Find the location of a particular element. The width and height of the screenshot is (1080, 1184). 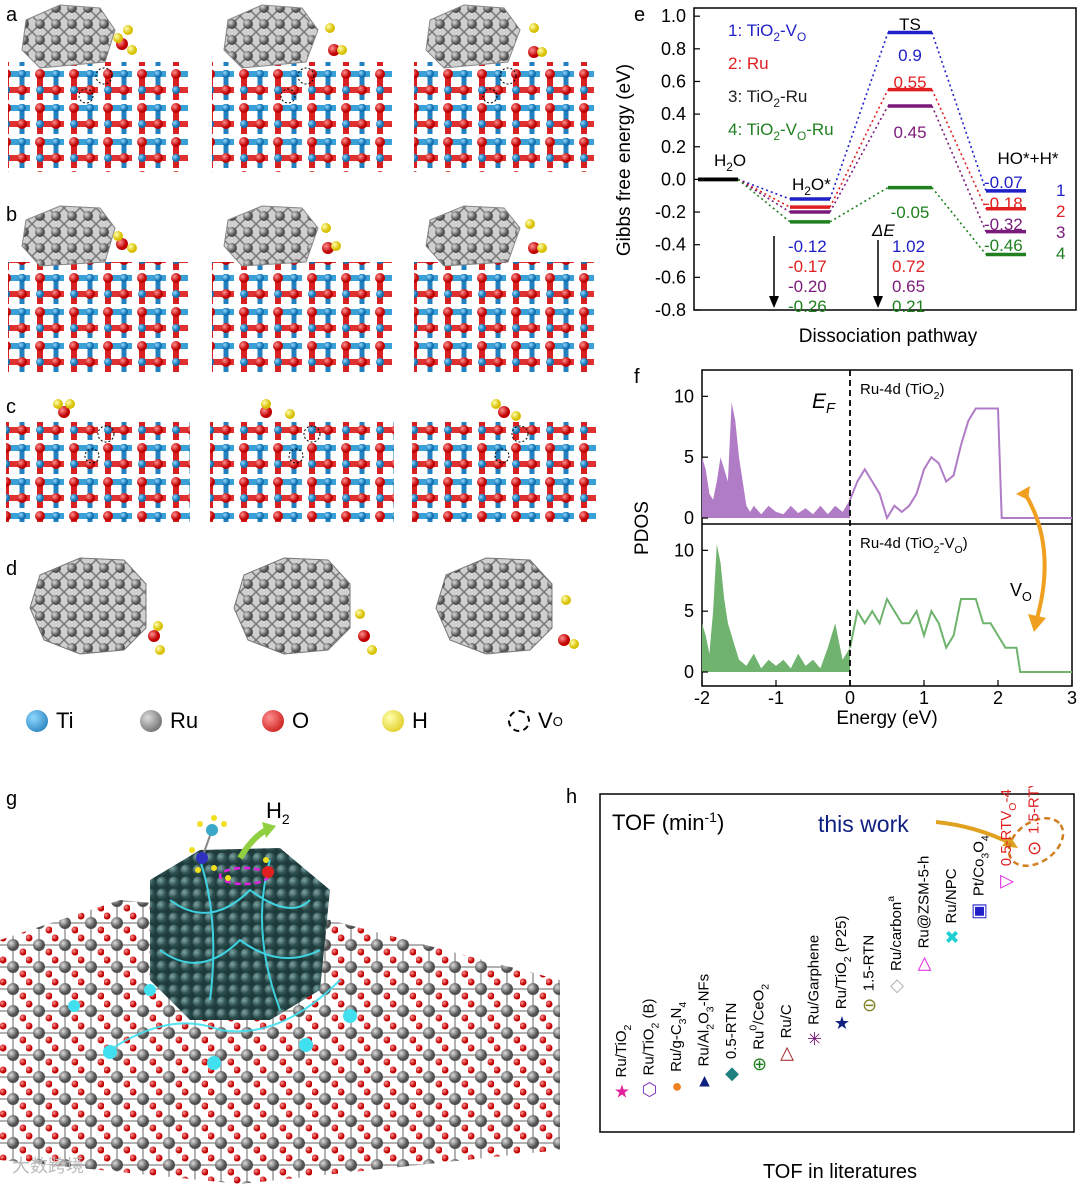

panel-label-a: a is located at coordinates (12, 15).